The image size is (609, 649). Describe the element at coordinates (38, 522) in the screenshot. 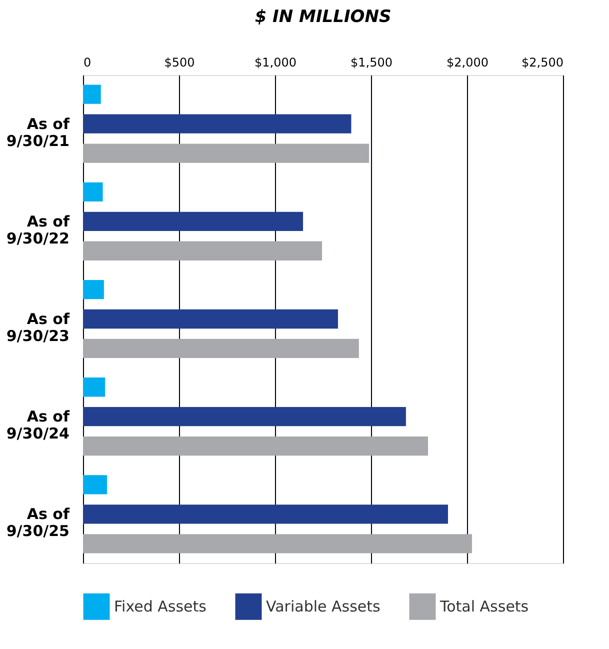

I see `y-tick-label: As of 9/30/25` at that location.